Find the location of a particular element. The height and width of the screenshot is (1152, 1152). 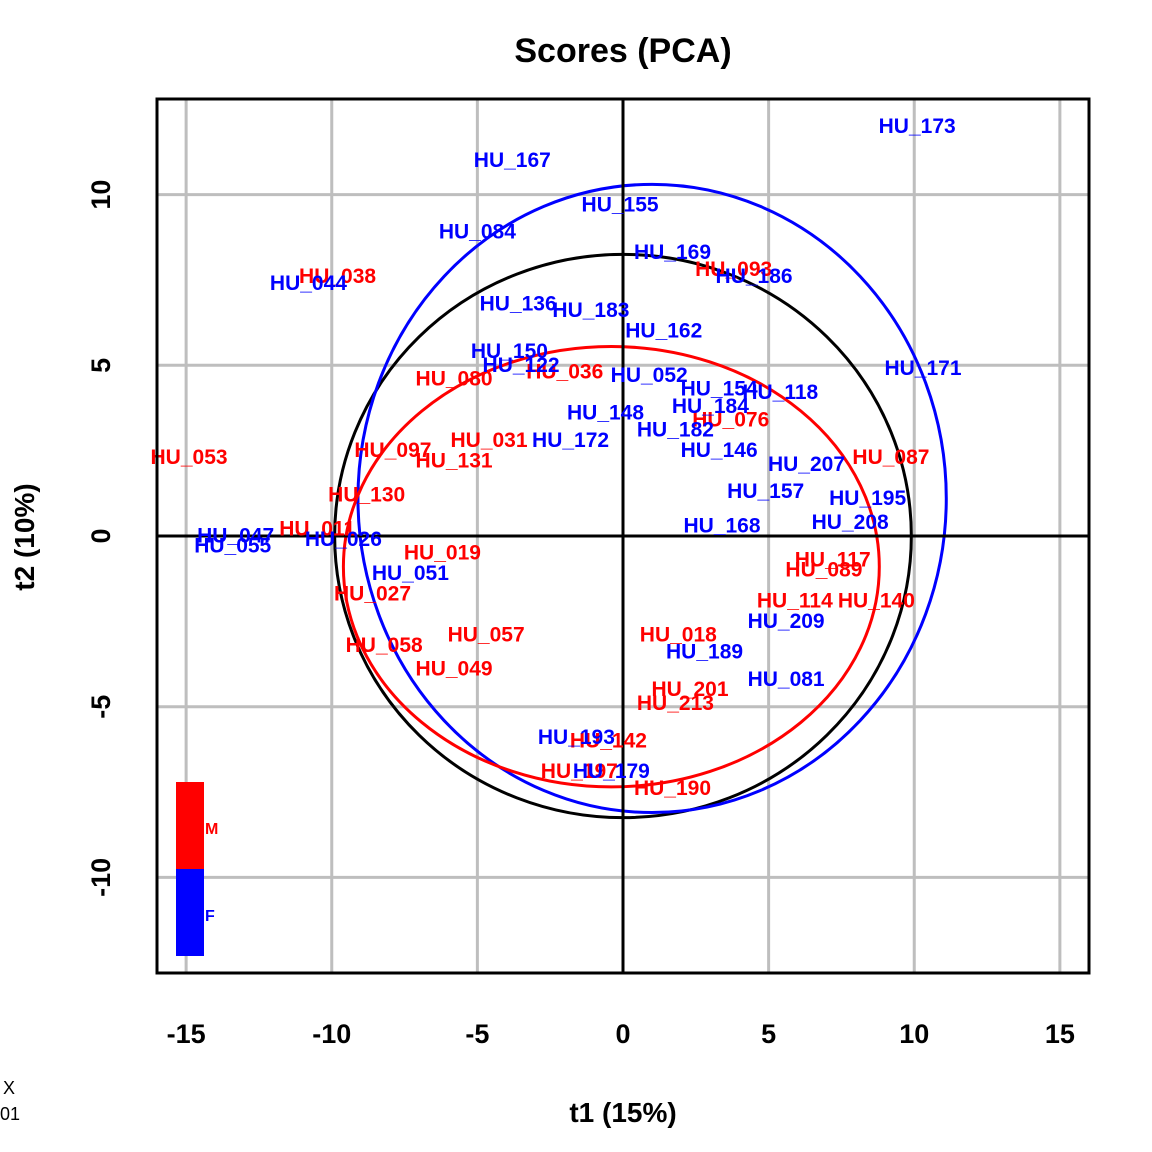

score-point-label: HU_179 is located at coordinates (611, 771).